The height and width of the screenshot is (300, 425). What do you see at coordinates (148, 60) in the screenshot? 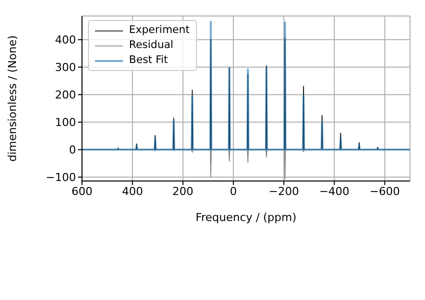
I see `legend-label: Best Fit` at bounding box center [148, 60].